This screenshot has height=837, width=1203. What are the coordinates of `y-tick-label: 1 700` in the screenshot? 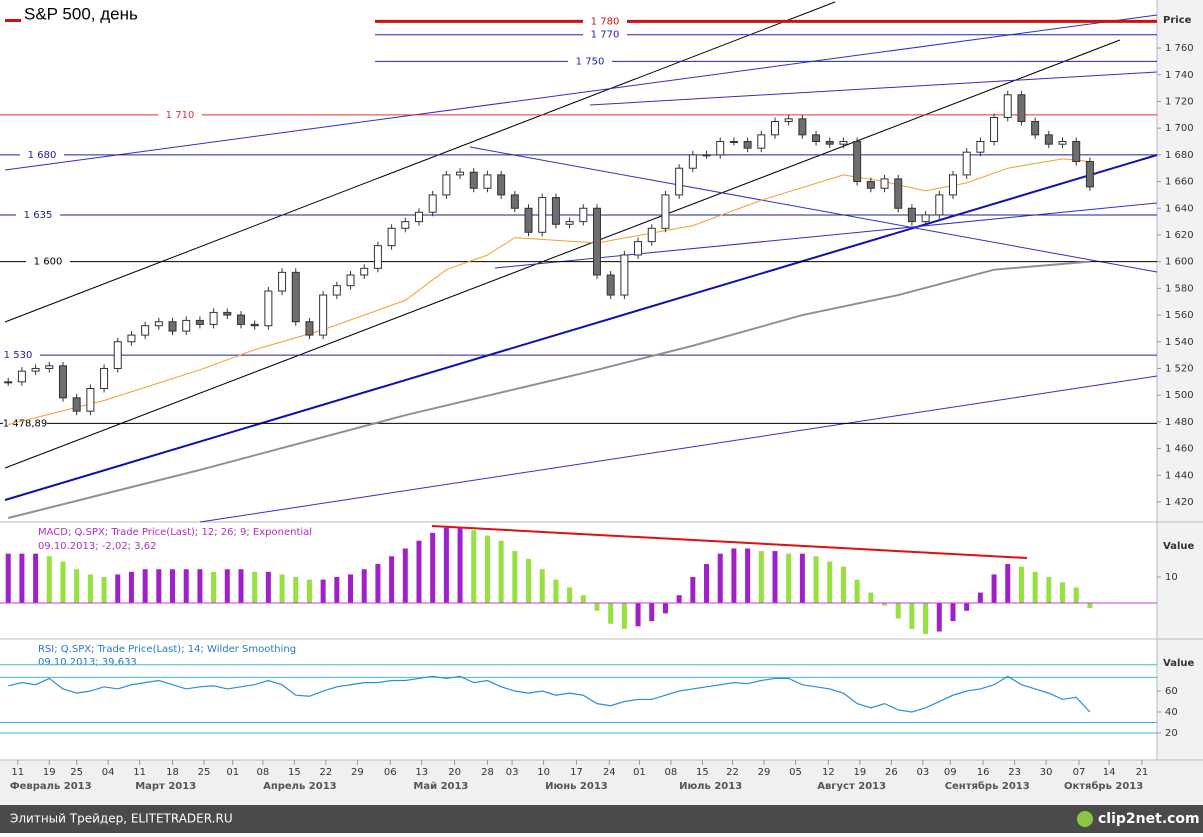 It's located at (1179, 128).